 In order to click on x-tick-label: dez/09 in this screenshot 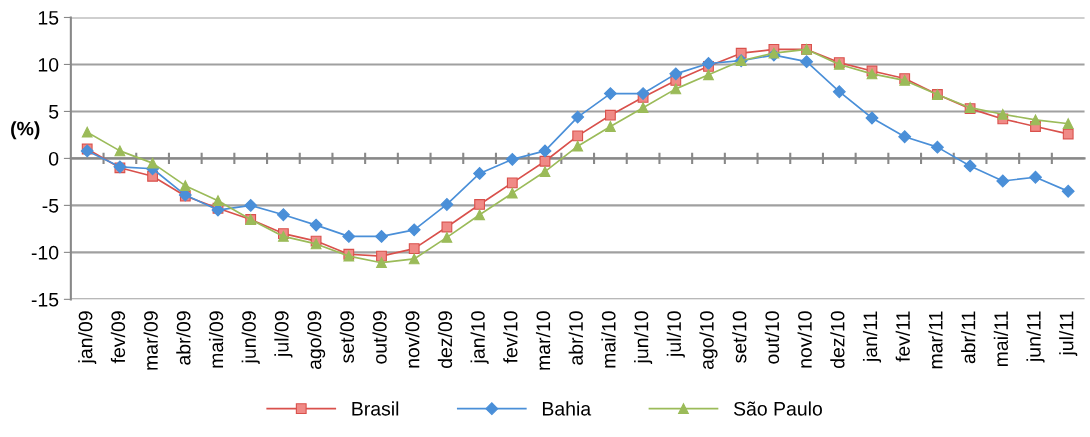, I will do `click(445, 340)`.